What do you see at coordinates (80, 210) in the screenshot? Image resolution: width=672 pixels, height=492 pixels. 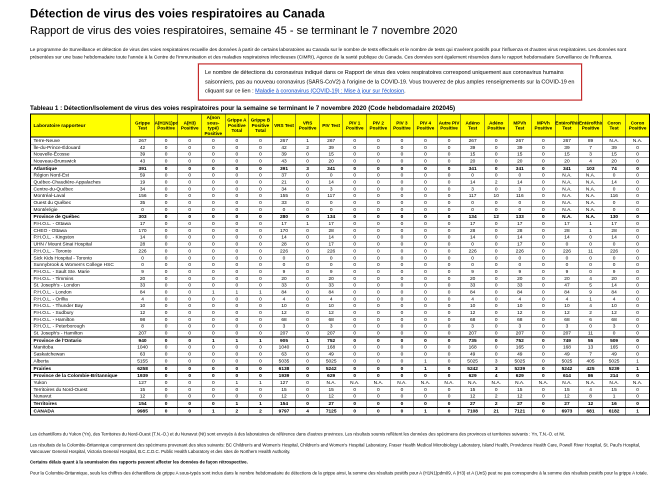 I see `row-label: Montérégie` at bounding box center [80, 210].